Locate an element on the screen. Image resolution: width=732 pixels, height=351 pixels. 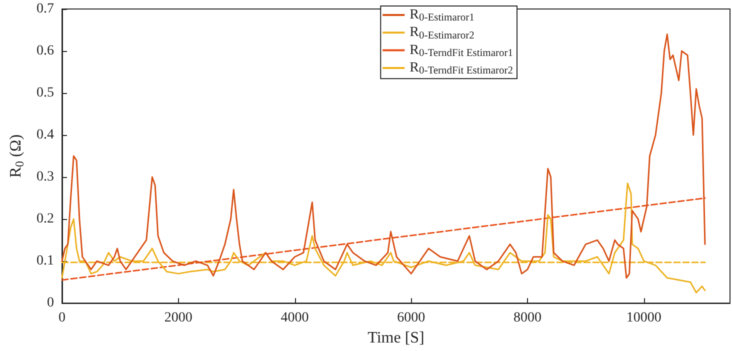
x-axis-title: Time [S] is located at coordinates (396, 338).